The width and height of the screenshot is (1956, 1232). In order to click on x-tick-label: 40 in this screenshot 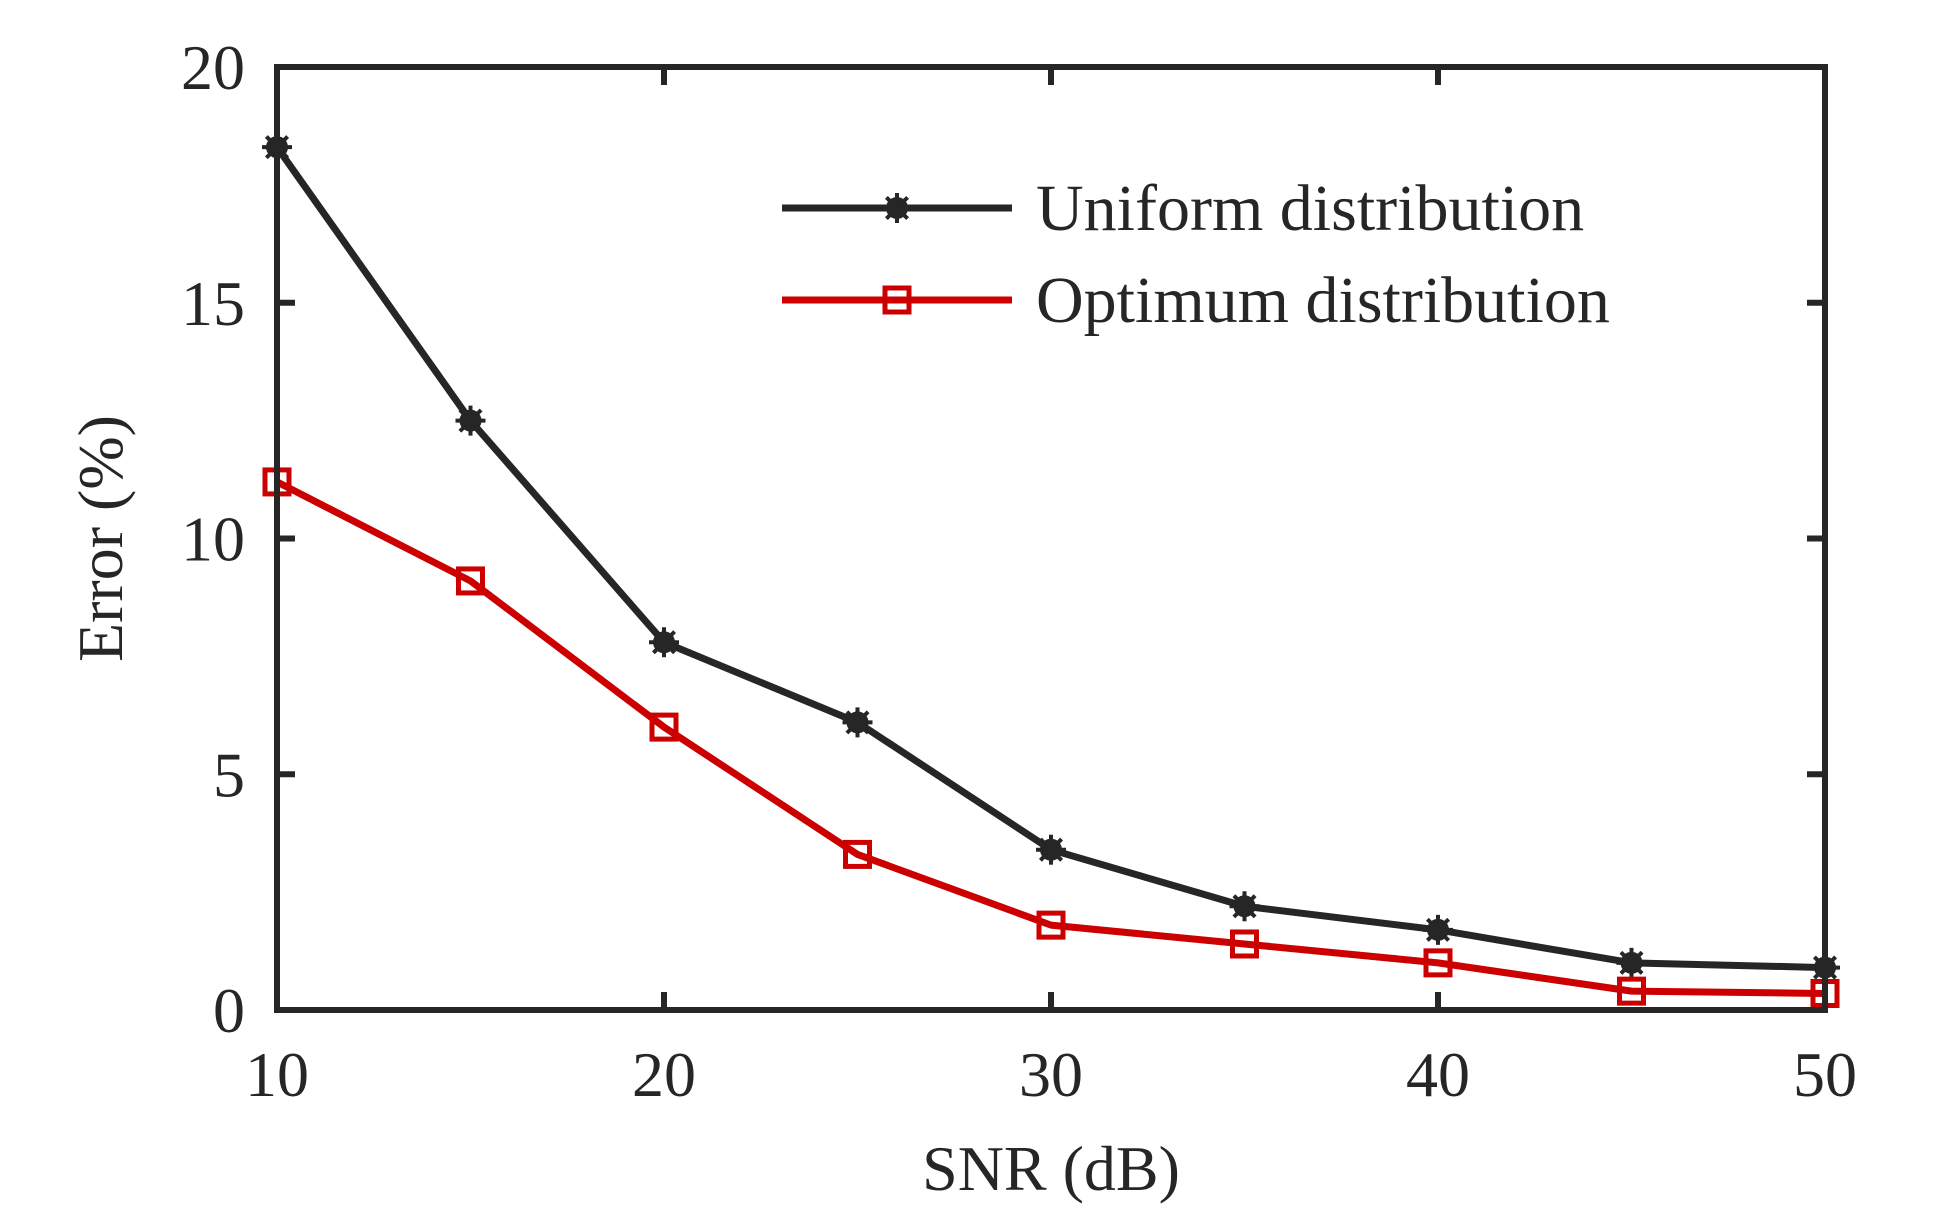, I will do `click(1438, 1074)`.